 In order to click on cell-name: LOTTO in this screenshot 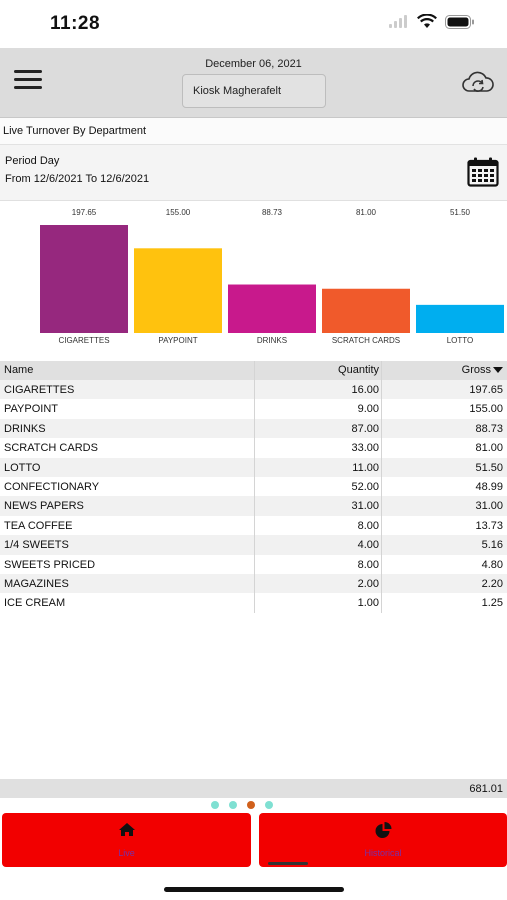, I will do `click(22, 467)`.